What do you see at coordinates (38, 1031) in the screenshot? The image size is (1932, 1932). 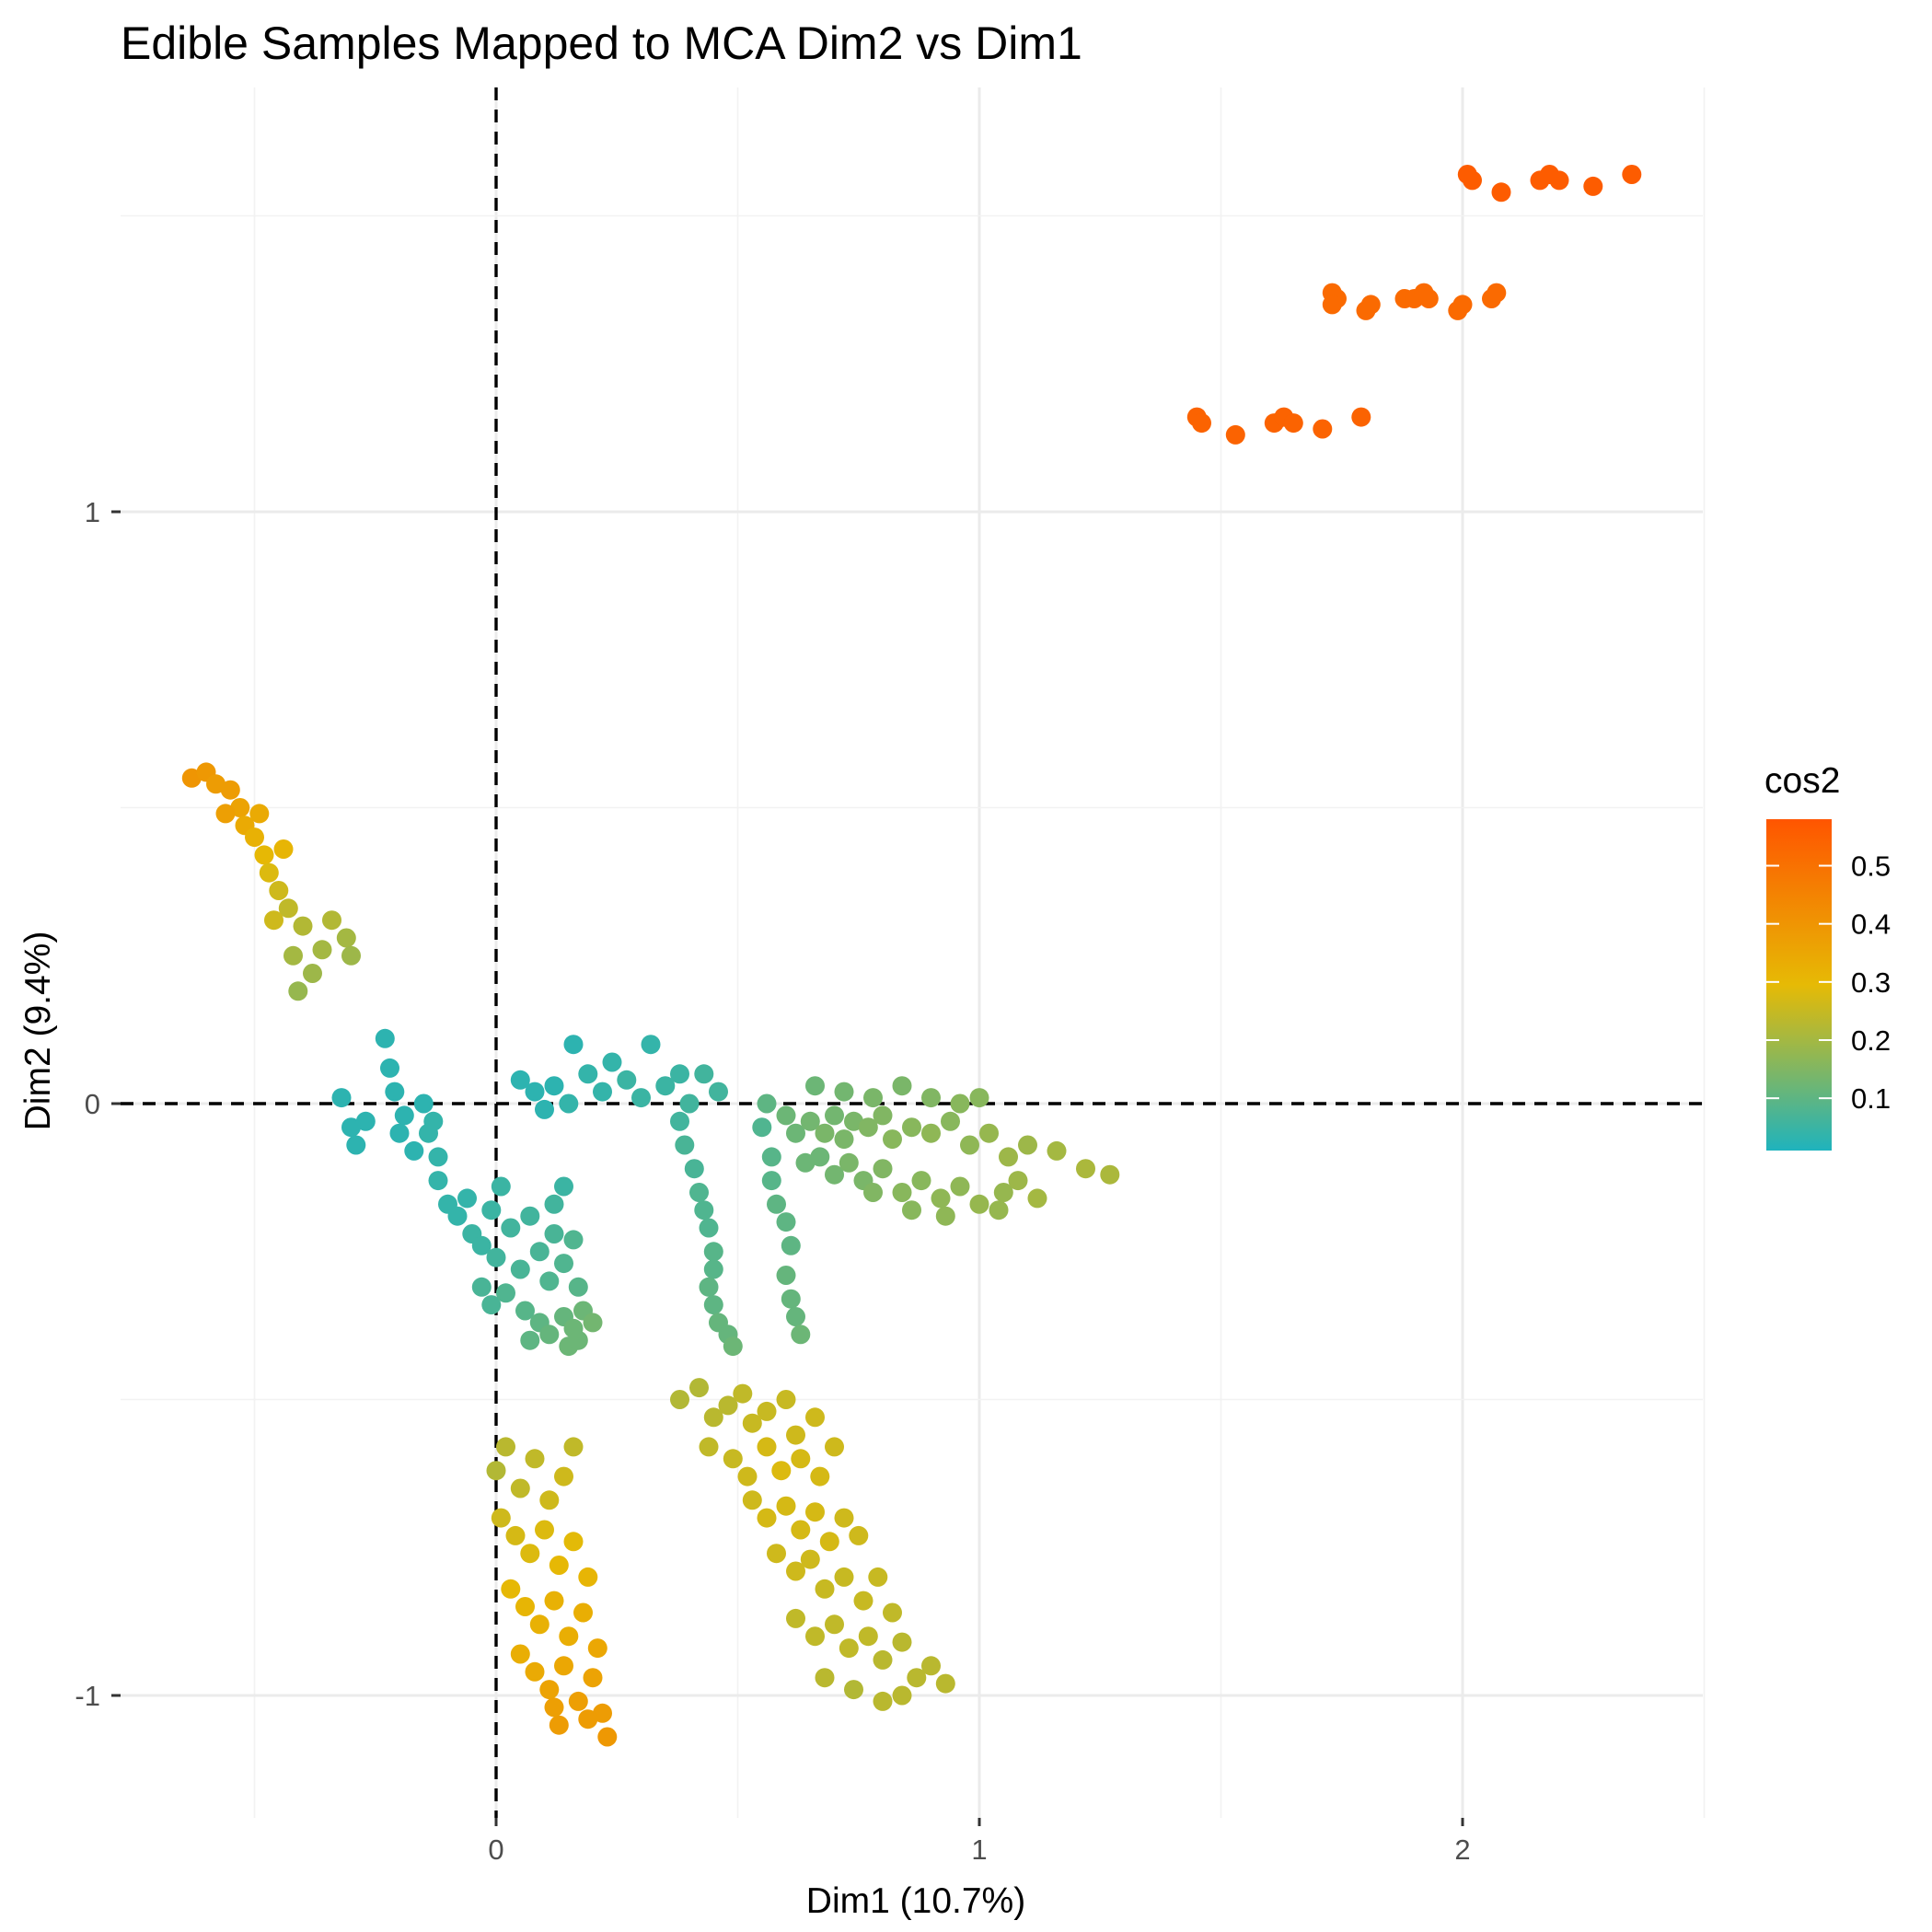 I see `y-axis-title: Dim2 (9.4%)` at bounding box center [38, 1031].